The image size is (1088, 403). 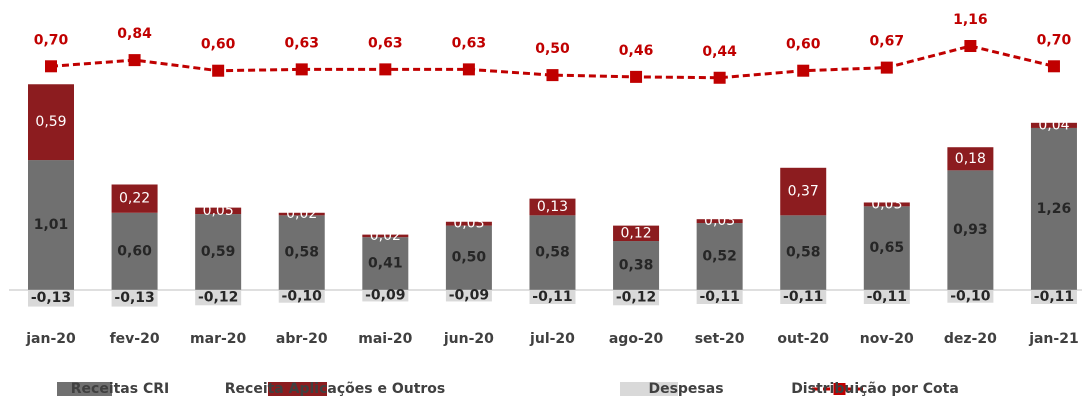 What do you see at coordinates (120, 389) in the screenshot?
I see `legend-label: Receitas CRI` at bounding box center [120, 389].